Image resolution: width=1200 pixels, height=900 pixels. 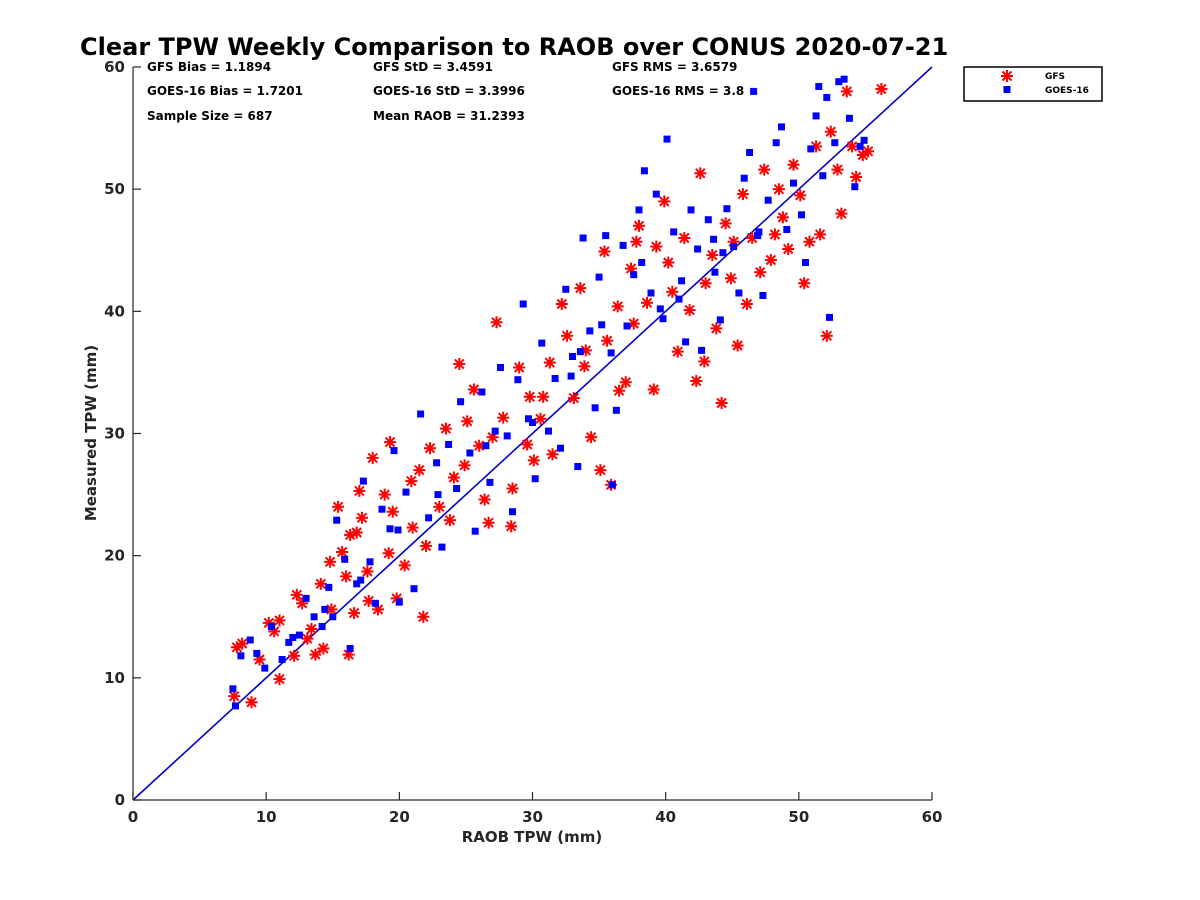 I want to click on legend-gfs-marker-icon, so click(x=1007, y=76).